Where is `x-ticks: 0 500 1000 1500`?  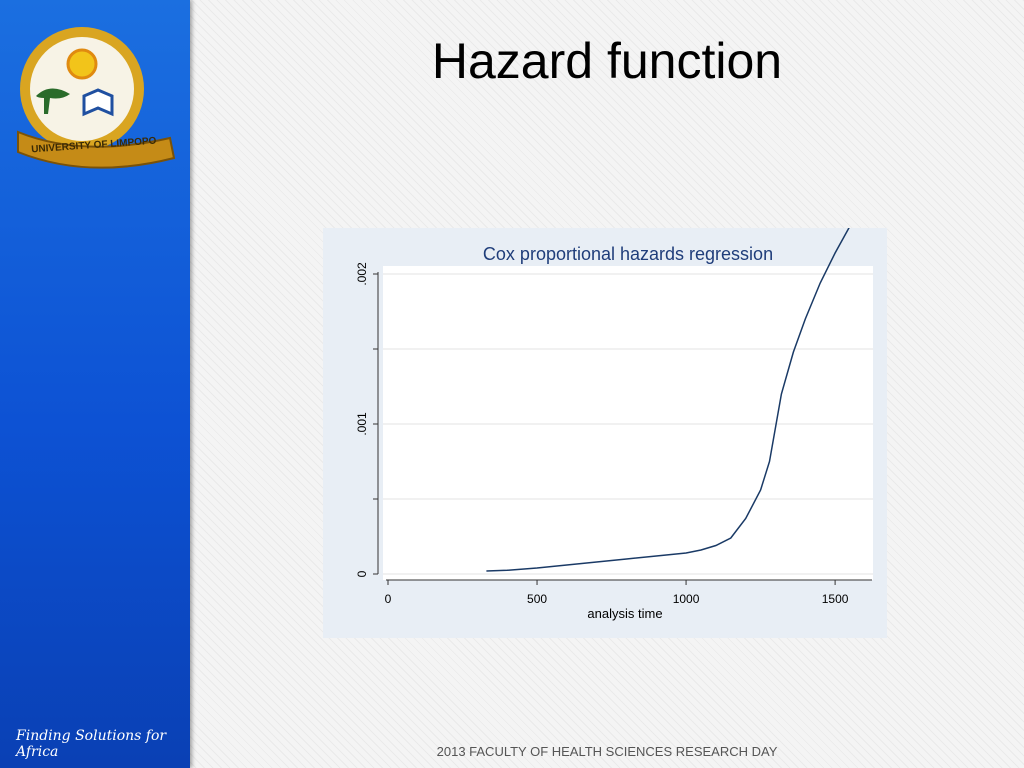 x-ticks: 0 500 1000 1500 is located at coordinates (617, 593).